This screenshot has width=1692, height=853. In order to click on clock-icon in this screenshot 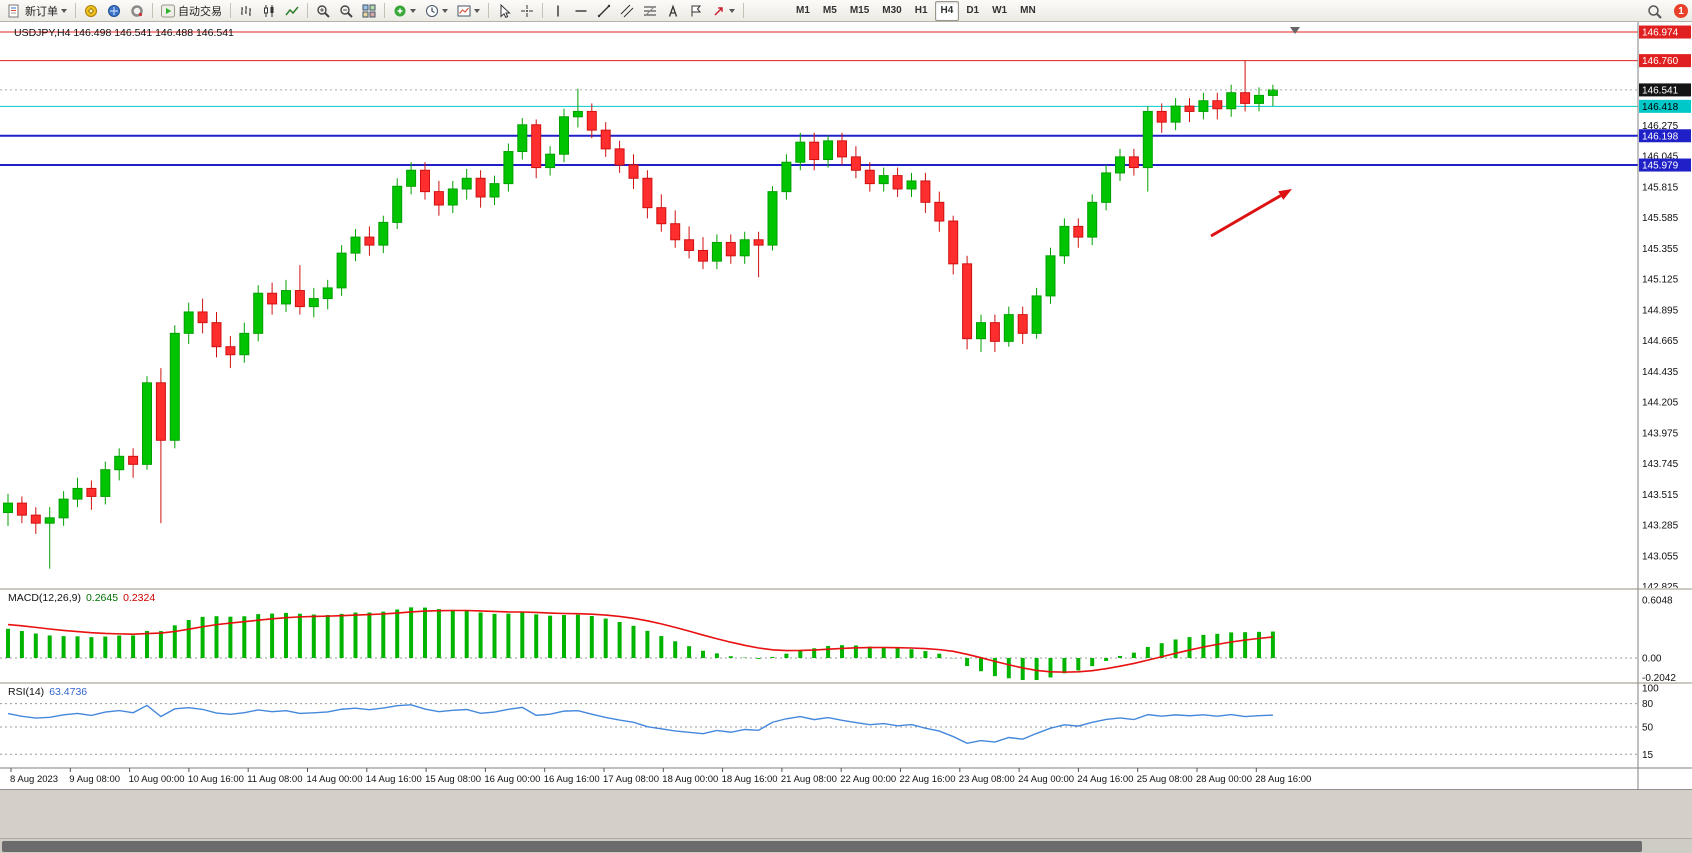, I will do `click(432, 10)`.